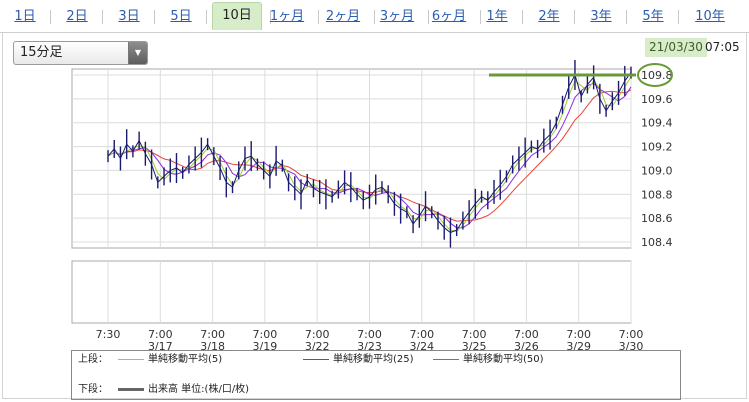  I want to click on legend-swatch-sma25, so click(316, 359).